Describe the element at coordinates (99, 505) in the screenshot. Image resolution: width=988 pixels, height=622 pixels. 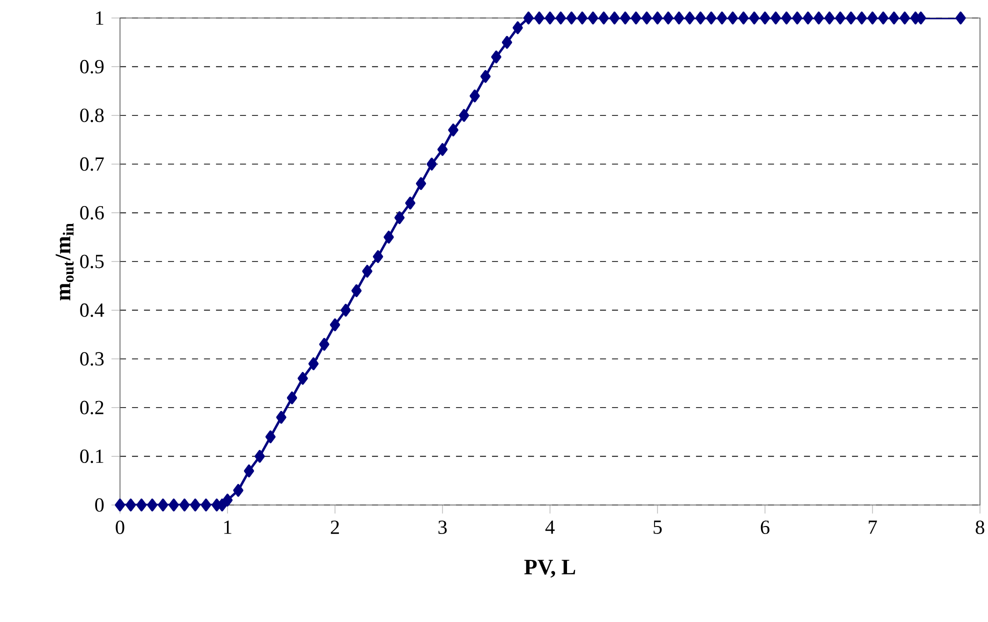
I see `y-tick-label: 0` at that location.